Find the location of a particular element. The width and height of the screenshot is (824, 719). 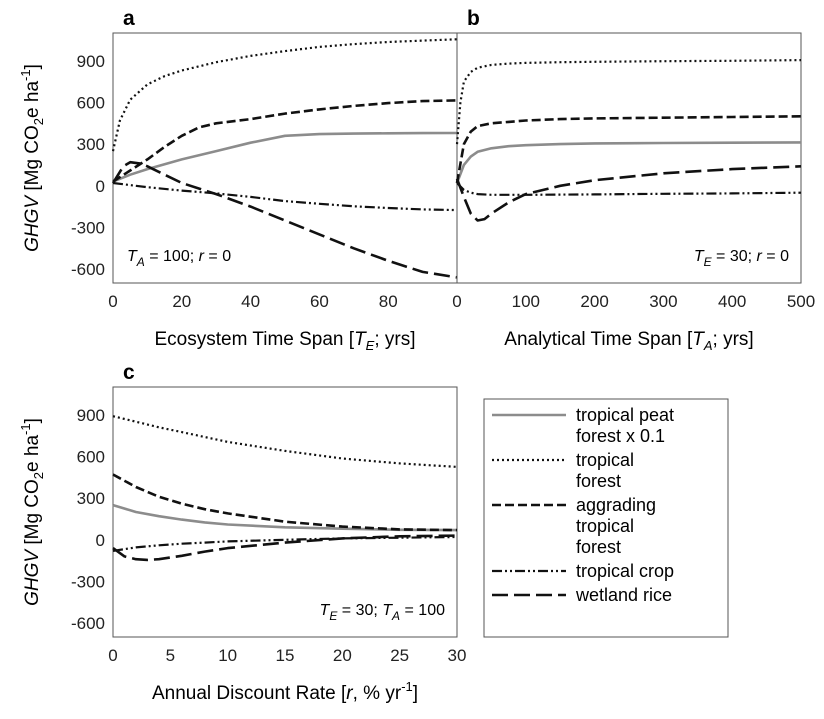

panel-label: c is located at coordinates (129, 372).